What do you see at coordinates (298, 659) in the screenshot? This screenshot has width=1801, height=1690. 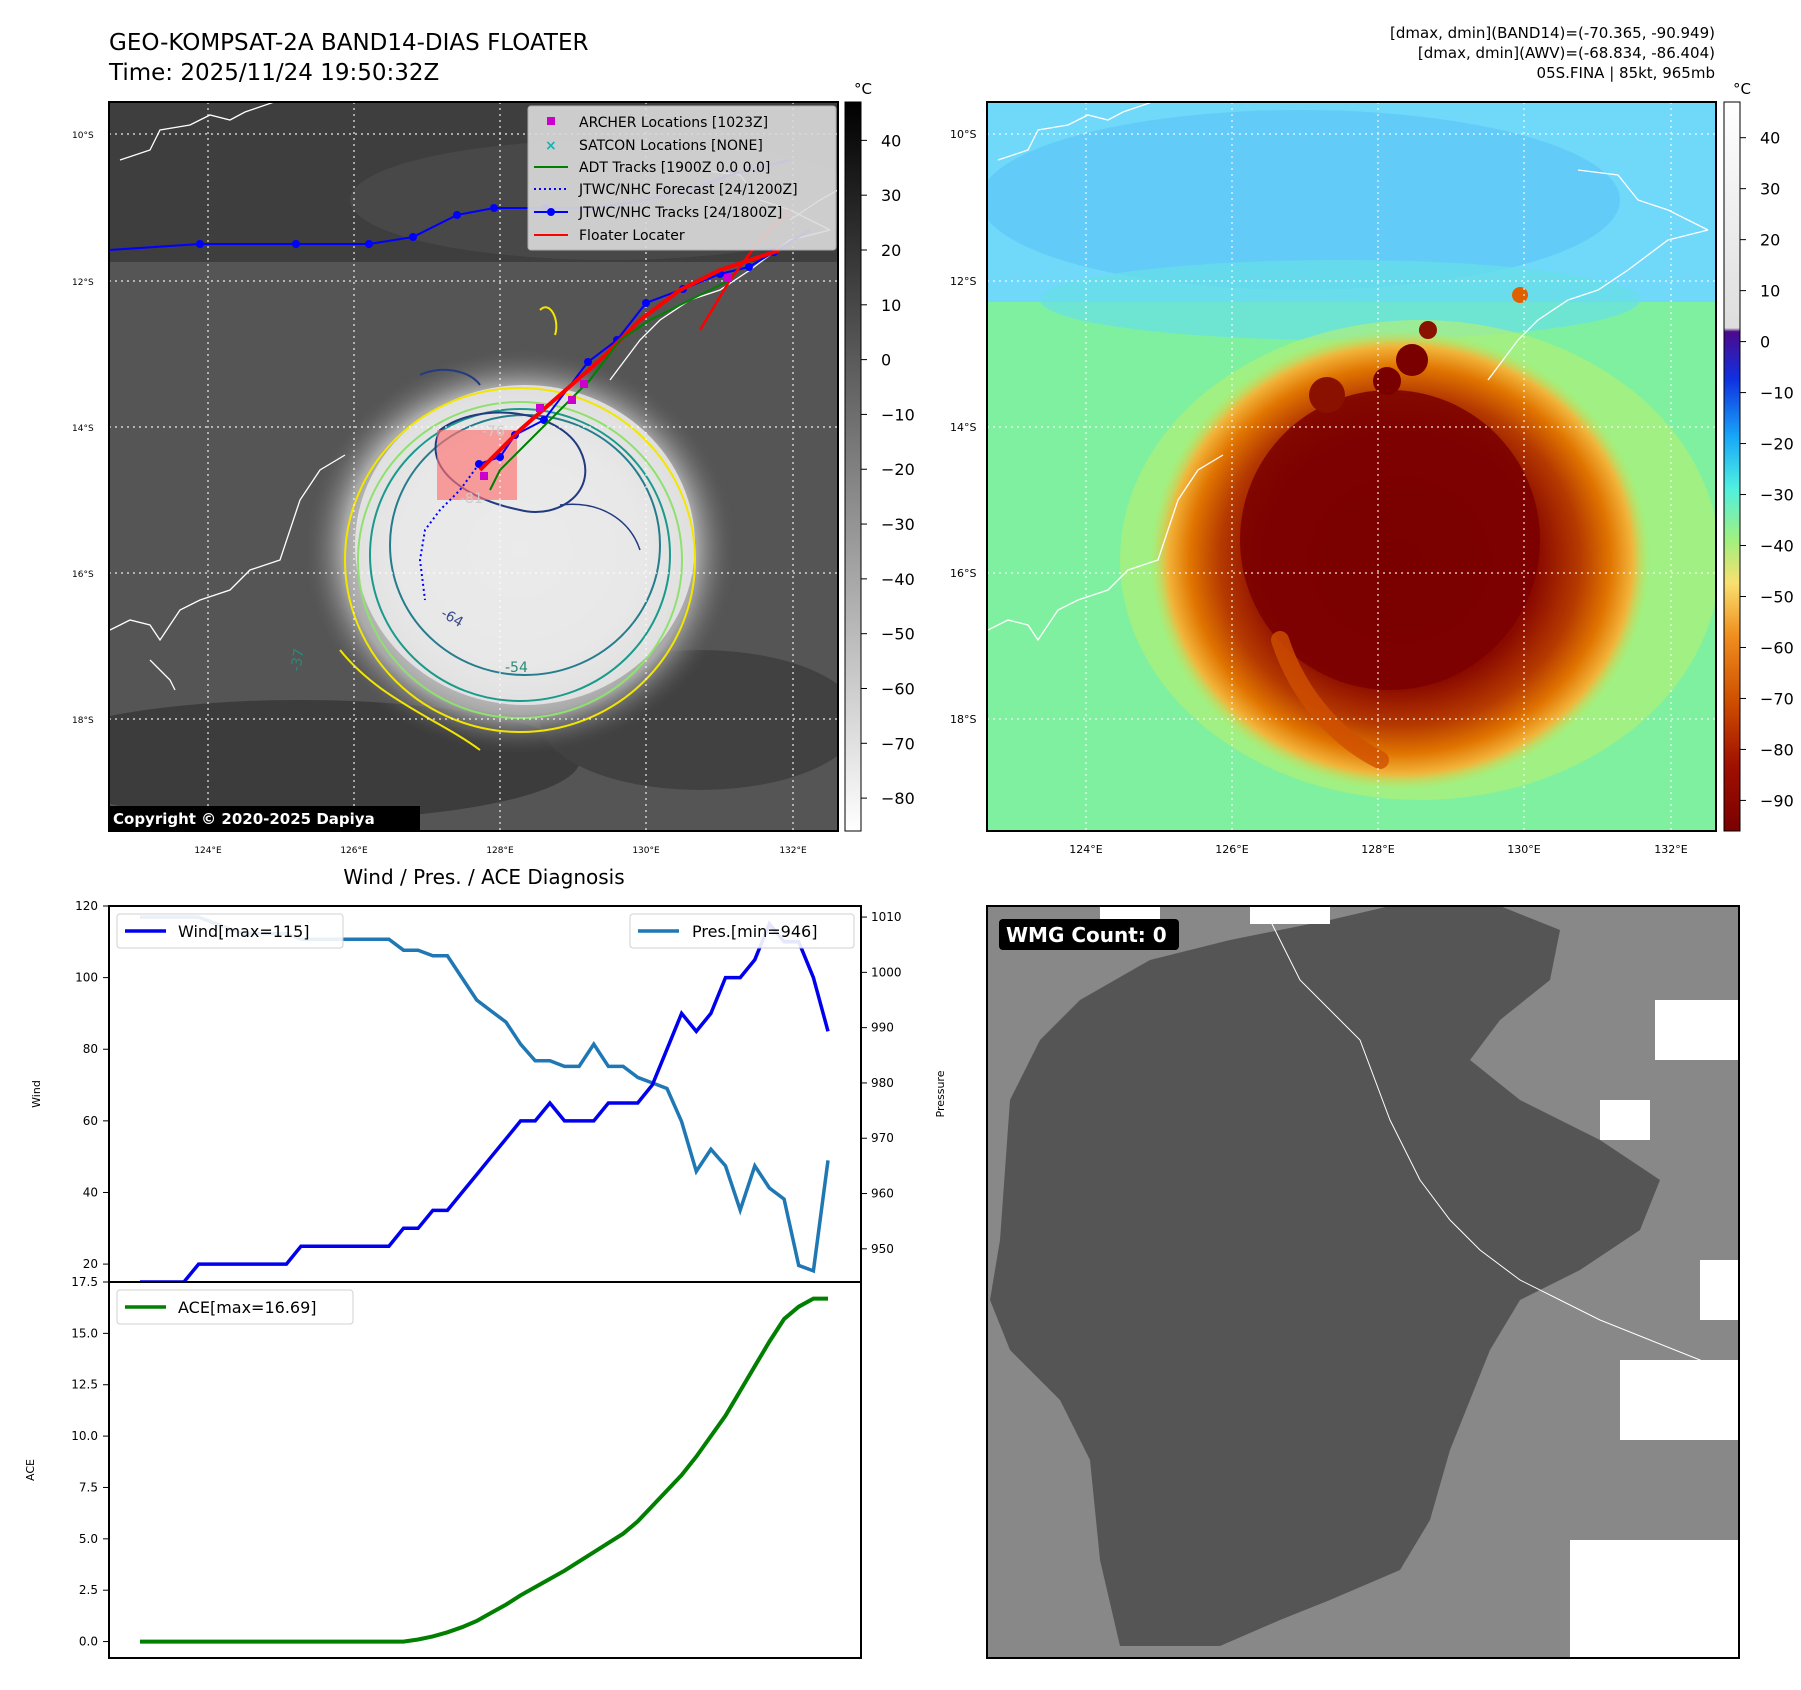 I see `contour-label-5: -37` at bounding box center [298, 659].